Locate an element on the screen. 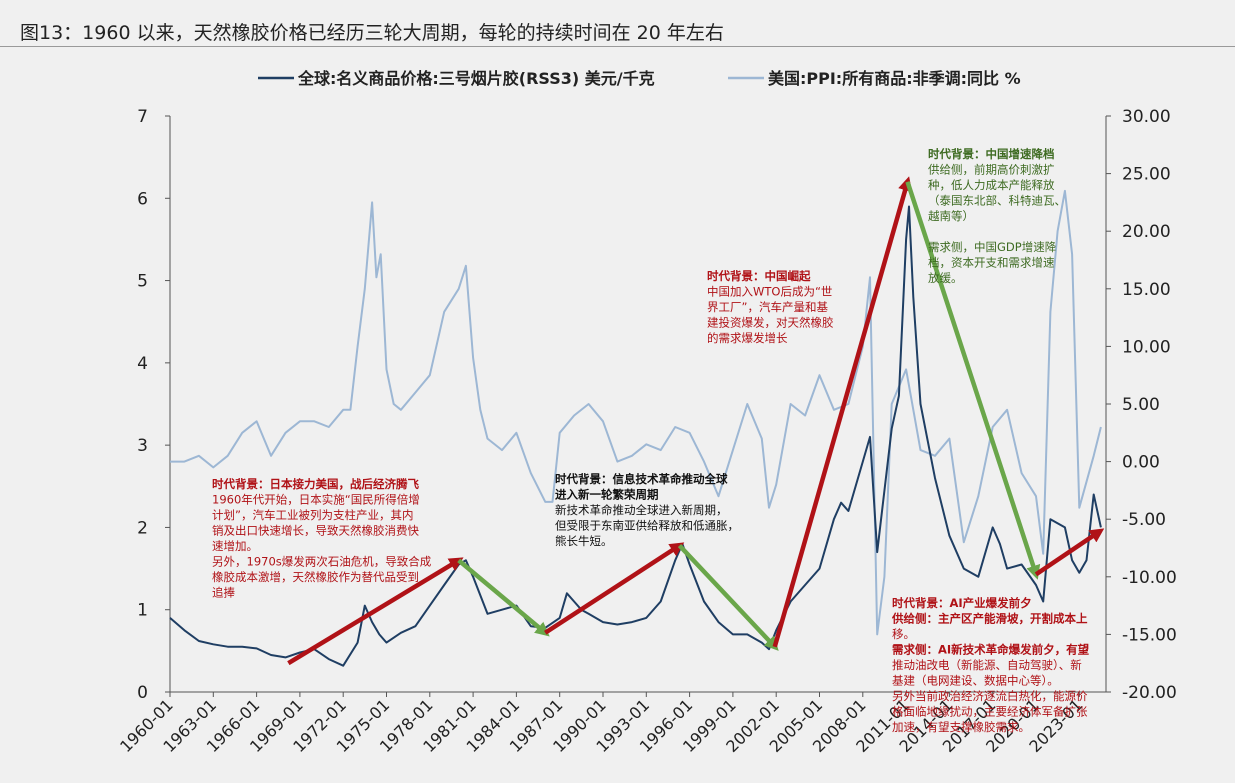 The height and width of the screenshot is (783, 1235). annotation-2-line: 但受限于东南亚供给释放和低通胀， is located at coordinates (647, 526).